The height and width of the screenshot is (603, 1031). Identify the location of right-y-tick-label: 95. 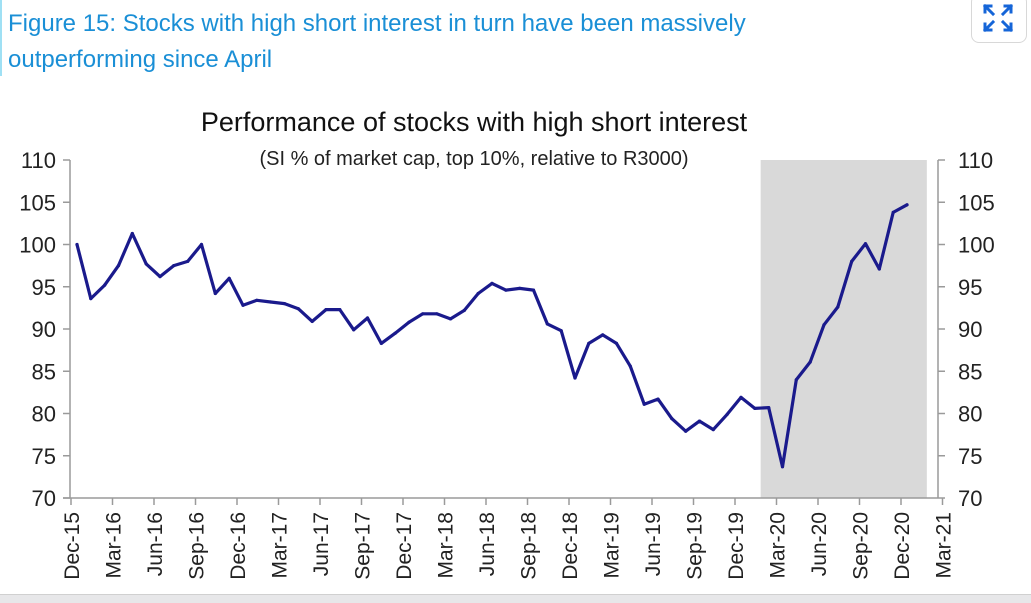
(970, 287).